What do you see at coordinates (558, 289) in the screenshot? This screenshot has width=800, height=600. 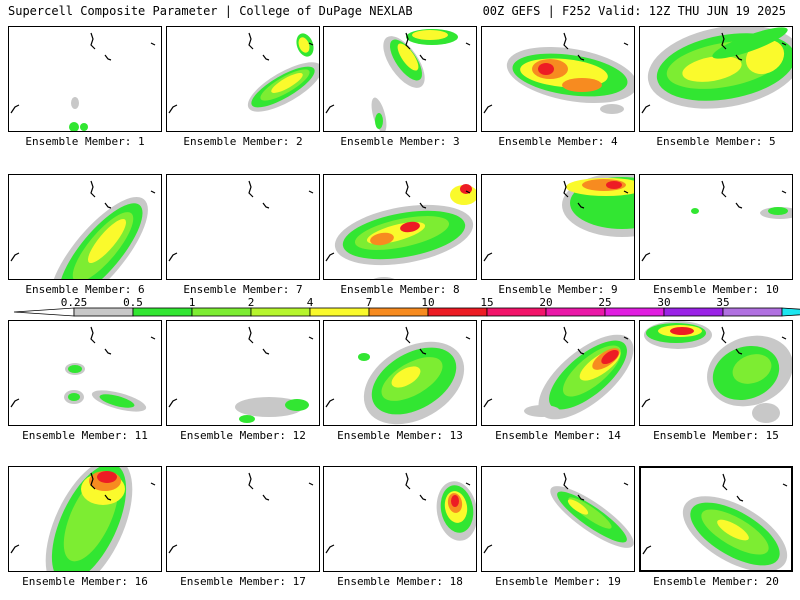 I see `panel-label: Ensemble Member: 9` at bounding box center [558, 289].